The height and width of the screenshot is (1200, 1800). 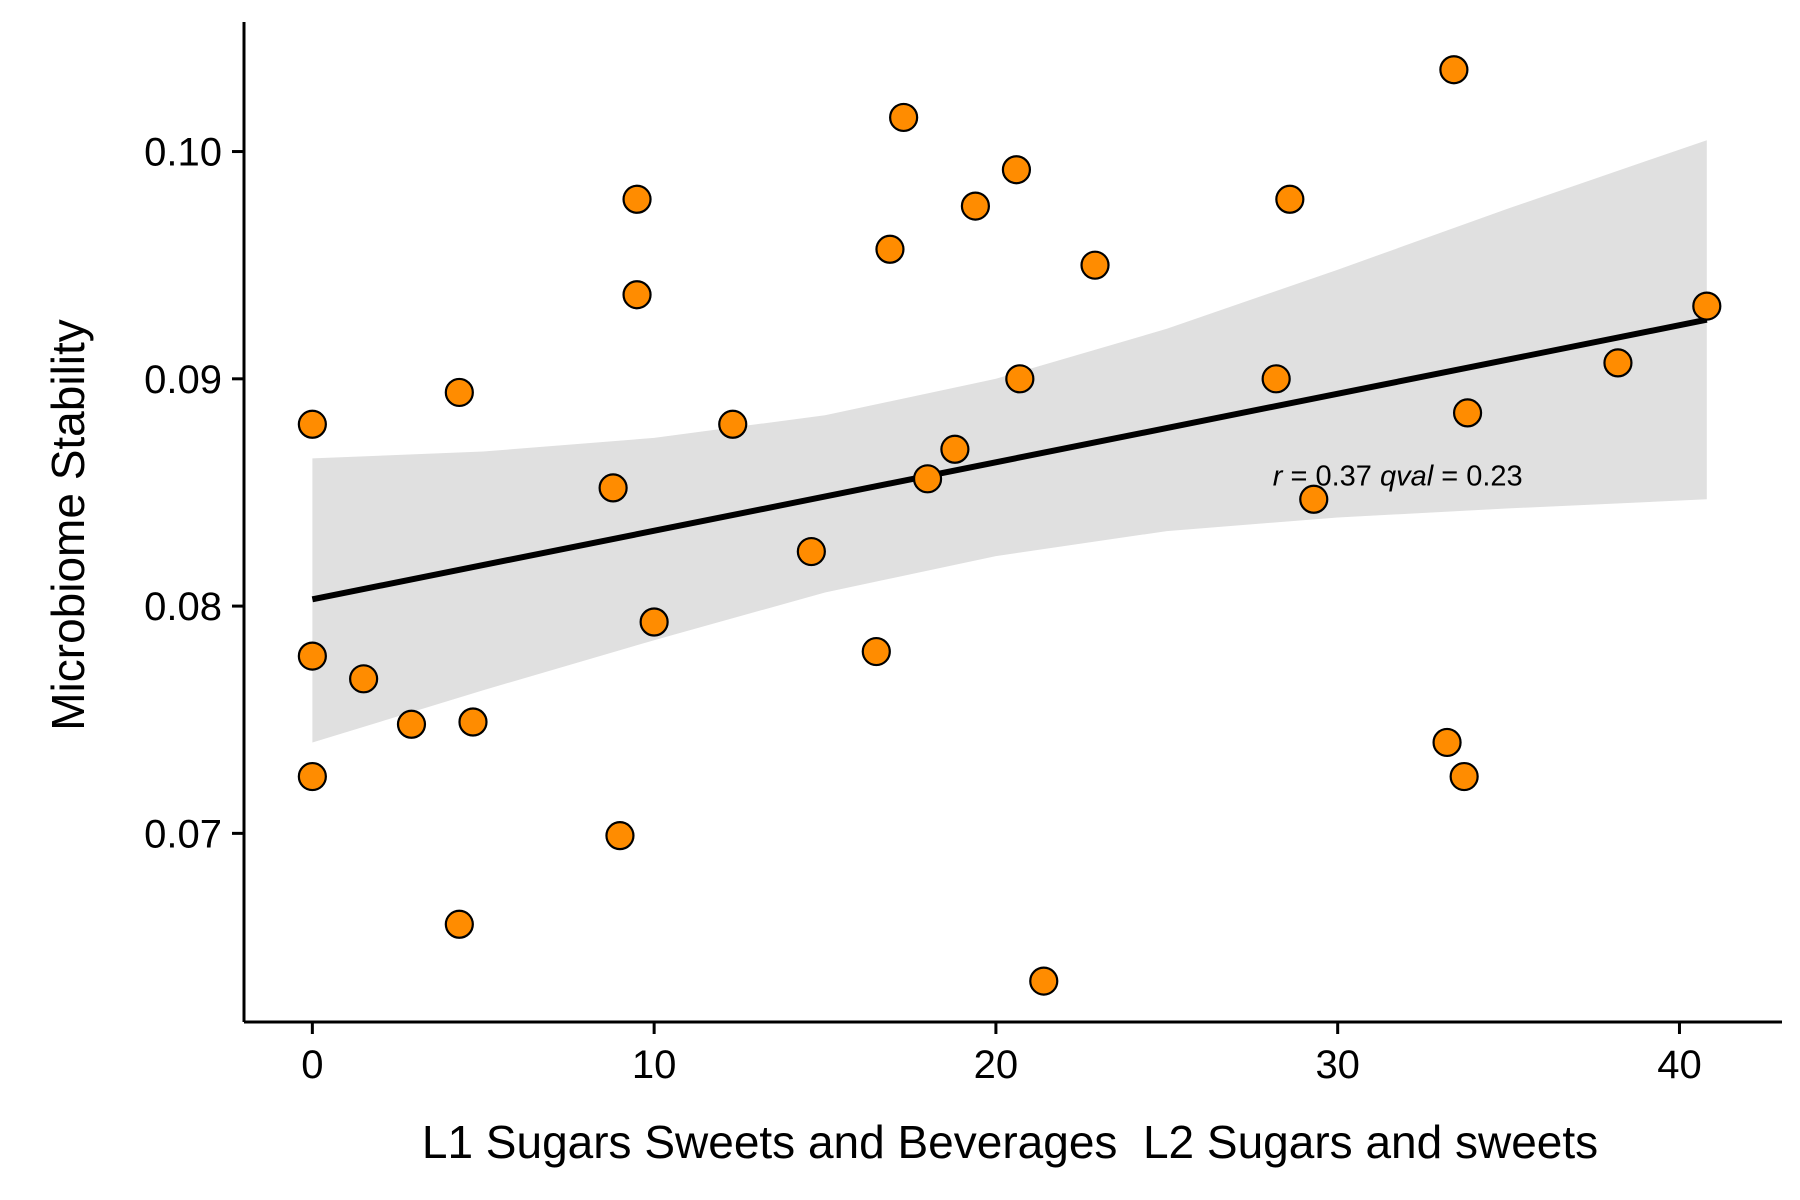 I want to click on y-tick-label: 0.08, so click(x=183, y=607).